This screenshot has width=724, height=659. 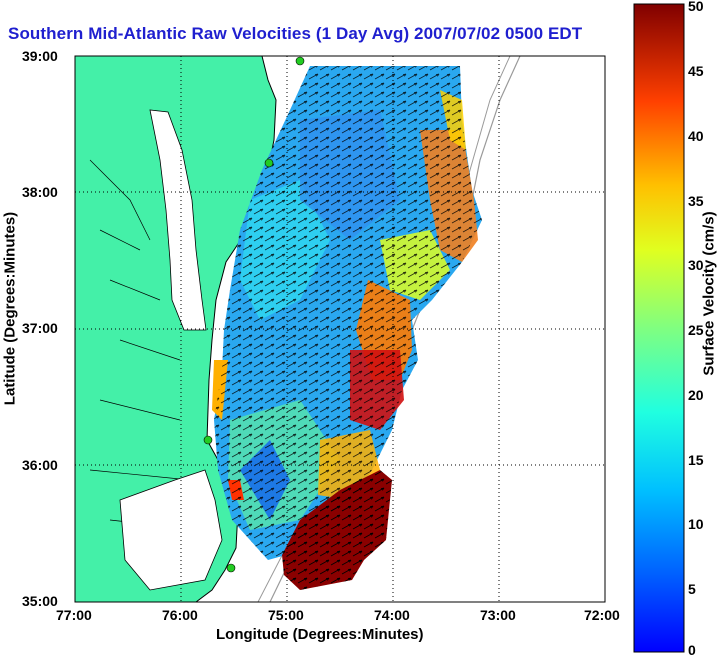 What do you see at coordinates (696, 201) in the screenshot?
I see `colorbar-tick: 35` at bounding box center [696, 201].